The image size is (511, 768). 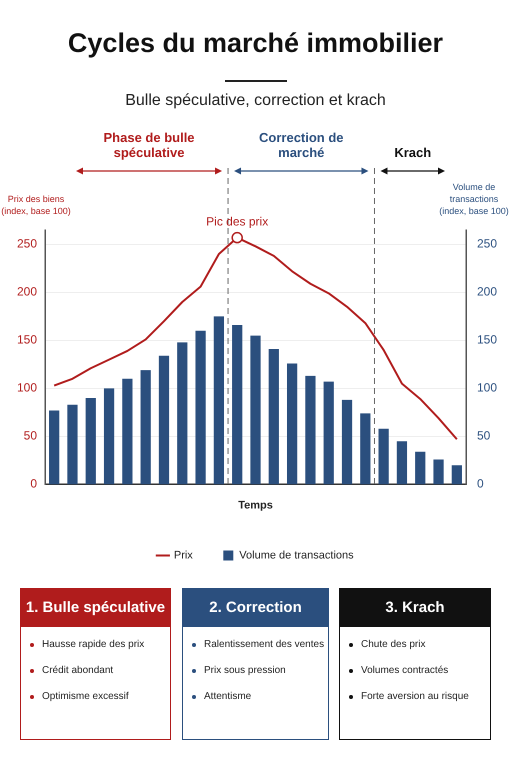 What do you see at coordinates (78, 670) in the screenshot?
I see `text: Crédit abondant` at bounding box center [78, 670].